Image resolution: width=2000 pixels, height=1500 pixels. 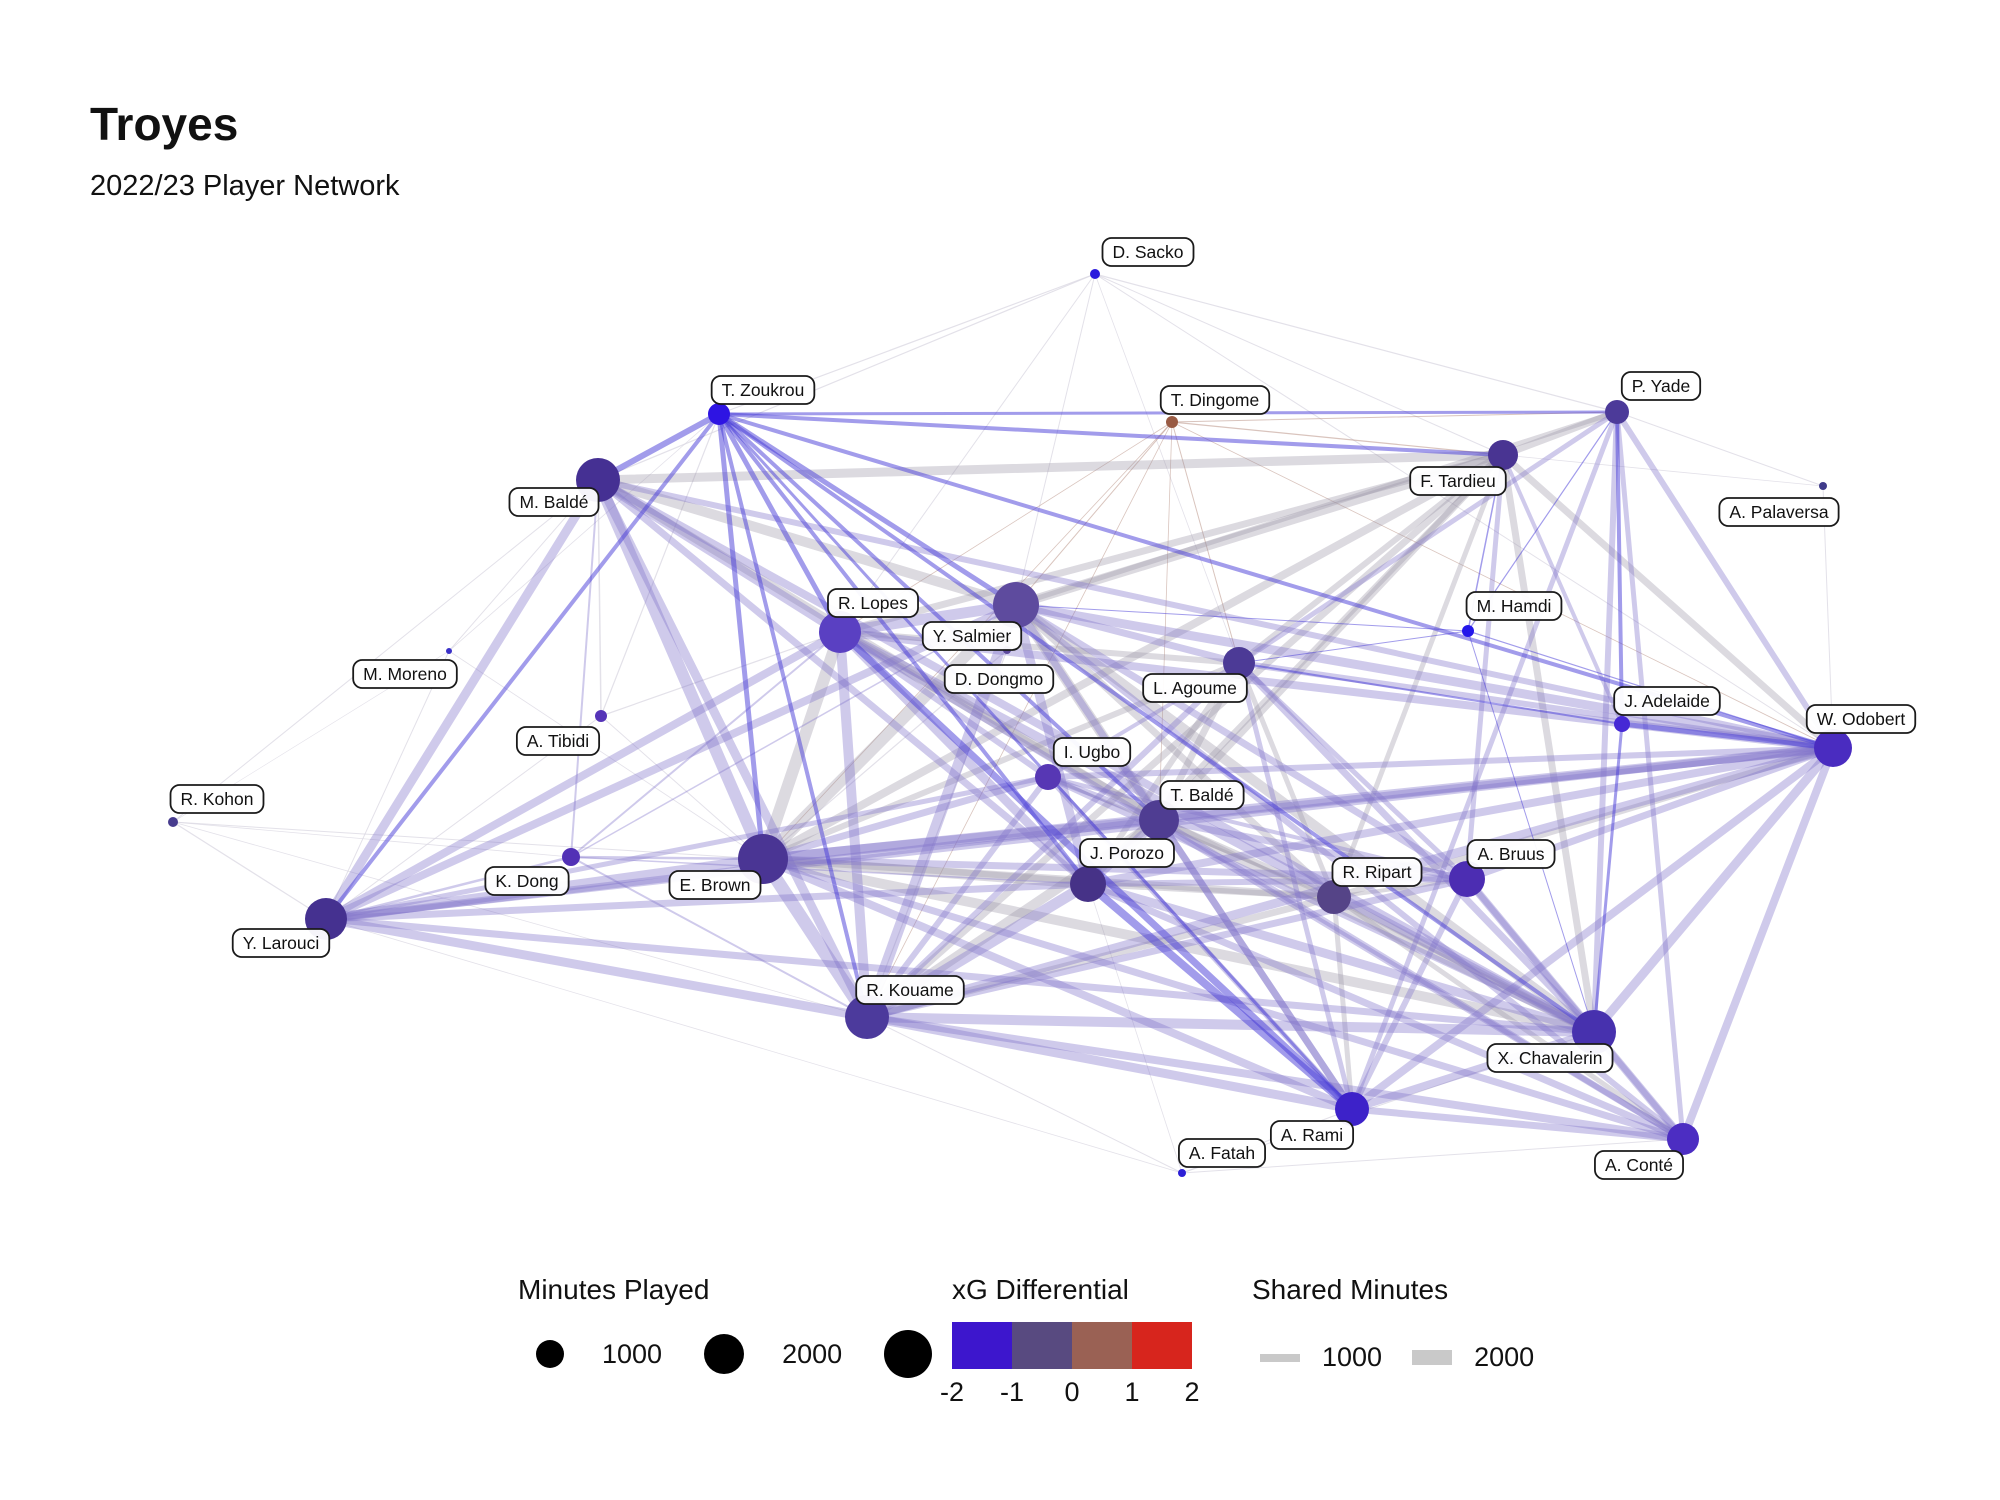 What do you see at coordinates (682, 787) in the screenshot?
I see `edge-tibidi-brown` at bounding box center [682, 787].